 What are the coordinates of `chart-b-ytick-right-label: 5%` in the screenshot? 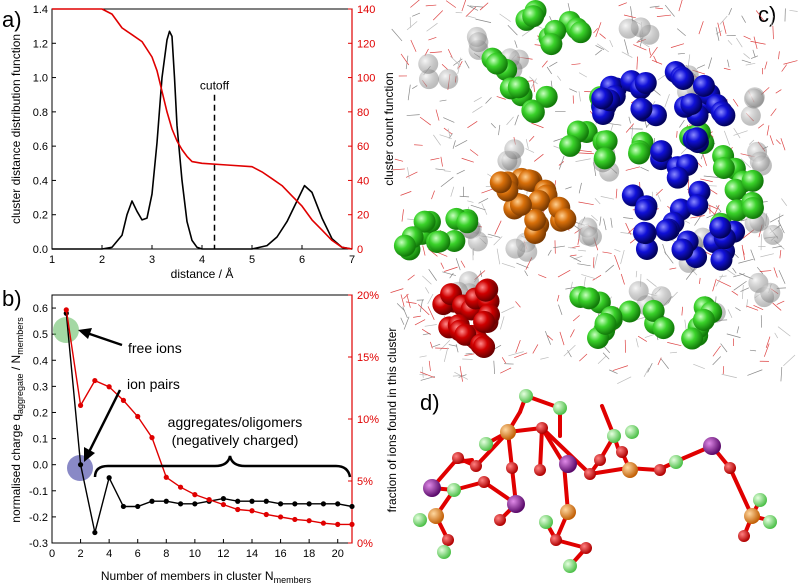 It's located at (365, 482).